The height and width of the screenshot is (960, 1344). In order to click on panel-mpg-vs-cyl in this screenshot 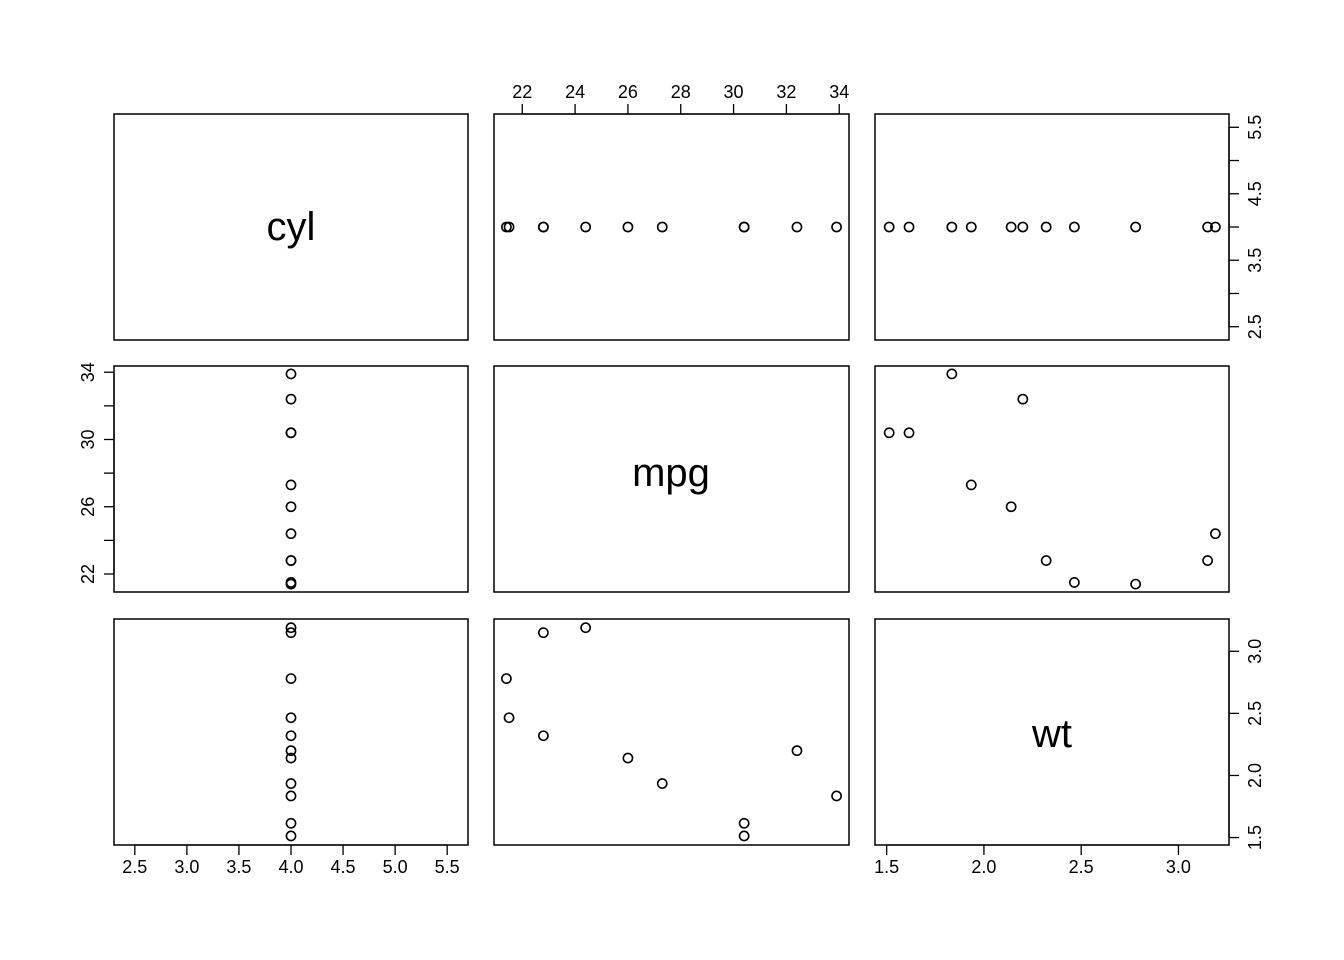, I will do `click(291, 479)`.